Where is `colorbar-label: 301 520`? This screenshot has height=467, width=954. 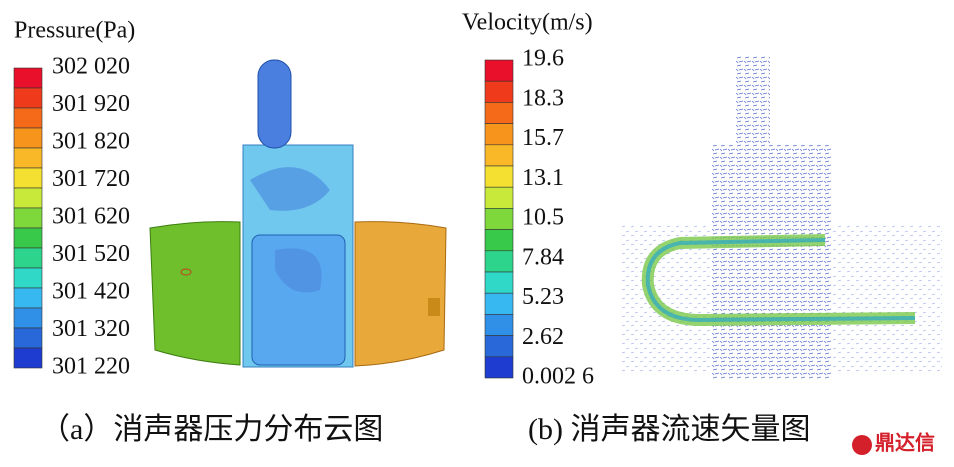
colorbar-label: 301 520 is located at coordinates (91, 254).